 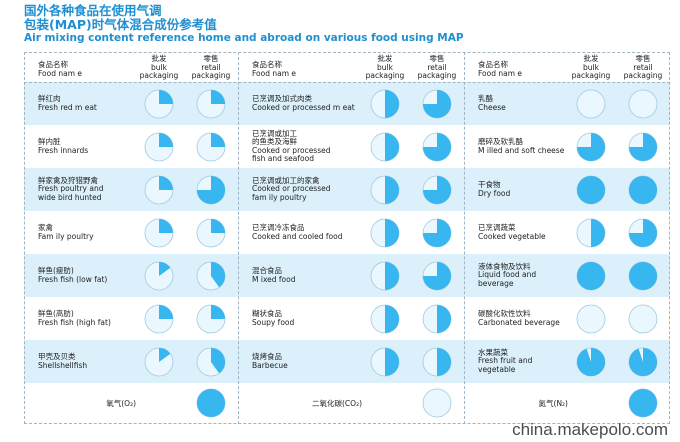 What do you see at coordinates (49, 141) in the screenshot?
I see `text-line: 鲜内脏` at bounding box center [49, 141].